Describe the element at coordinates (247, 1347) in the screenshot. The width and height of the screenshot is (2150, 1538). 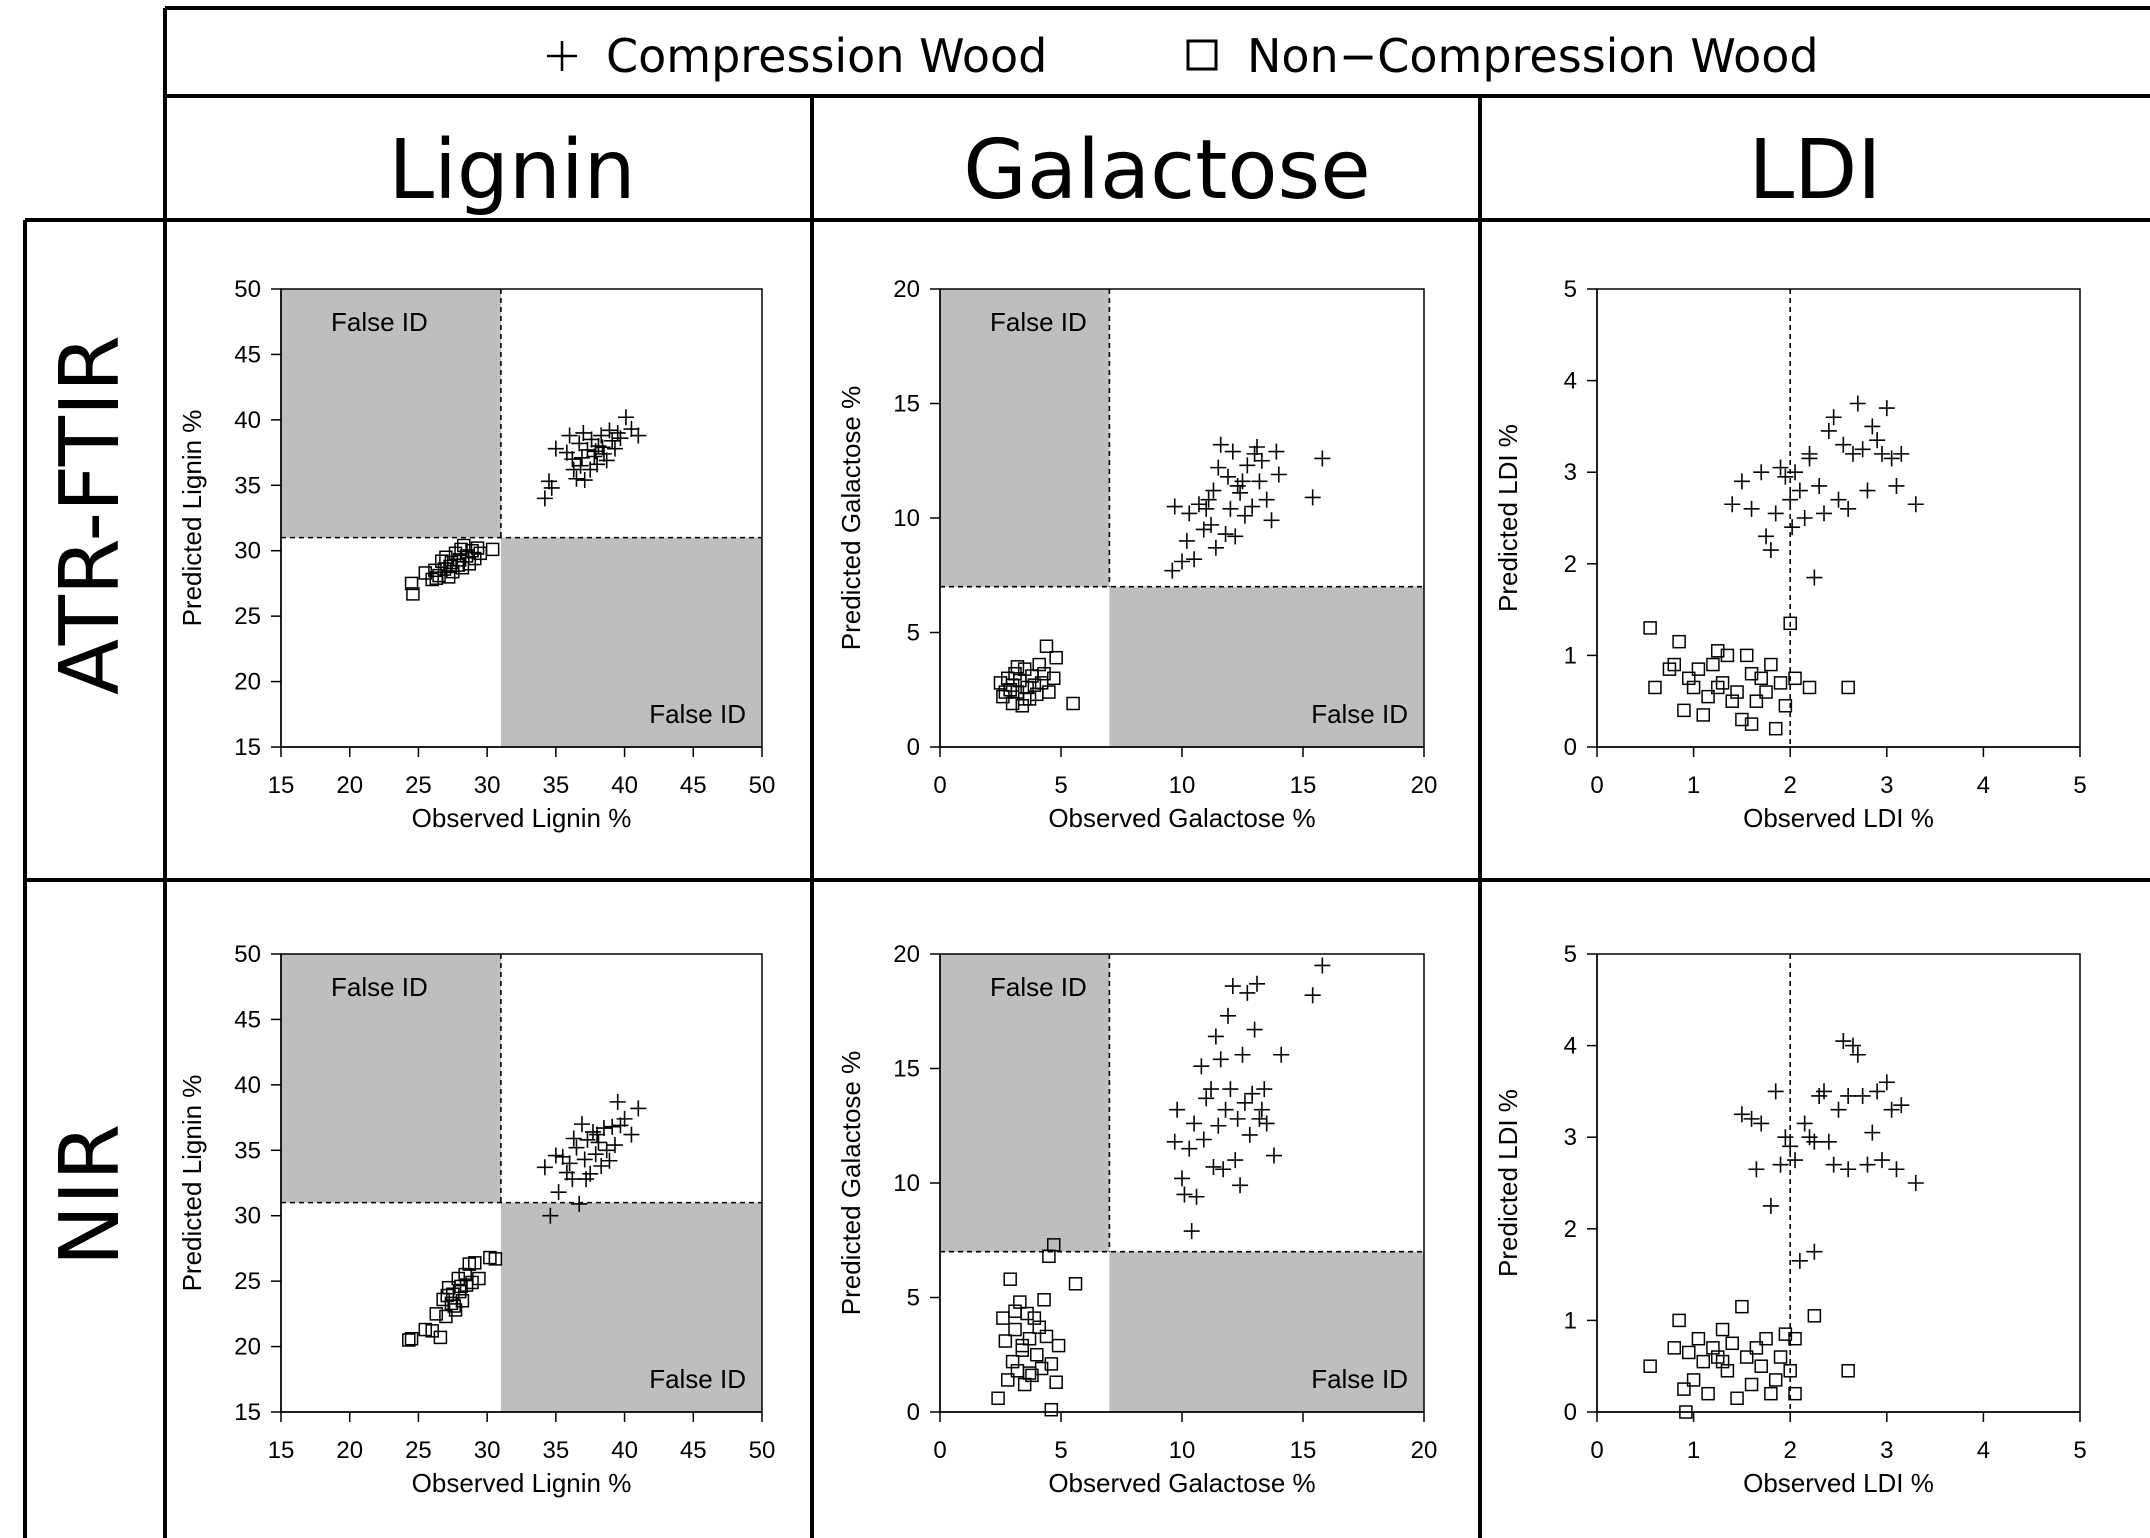
I see `y-tick-label: 20` at that location.